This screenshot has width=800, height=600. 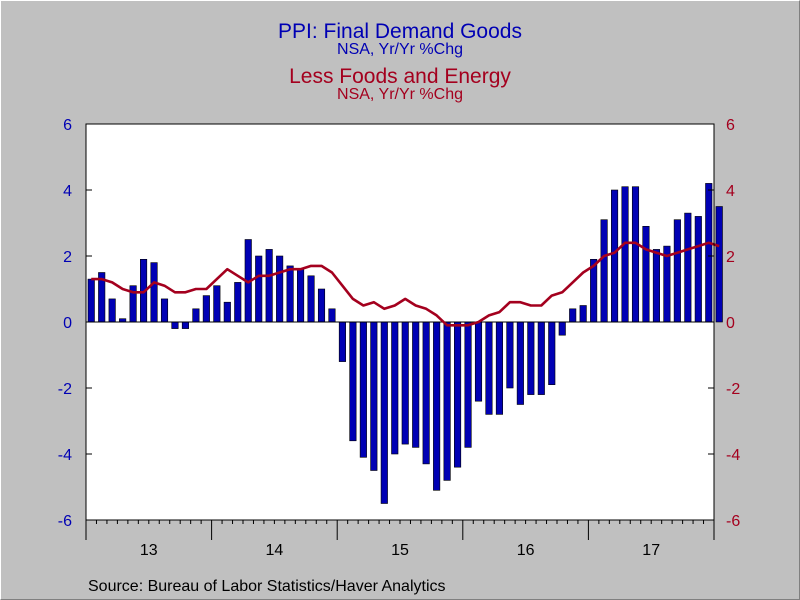 What do you see at coordinates (67, 125) in the screenshot?
I see `left-tick-label: 6` at bounding box center [67, 125].